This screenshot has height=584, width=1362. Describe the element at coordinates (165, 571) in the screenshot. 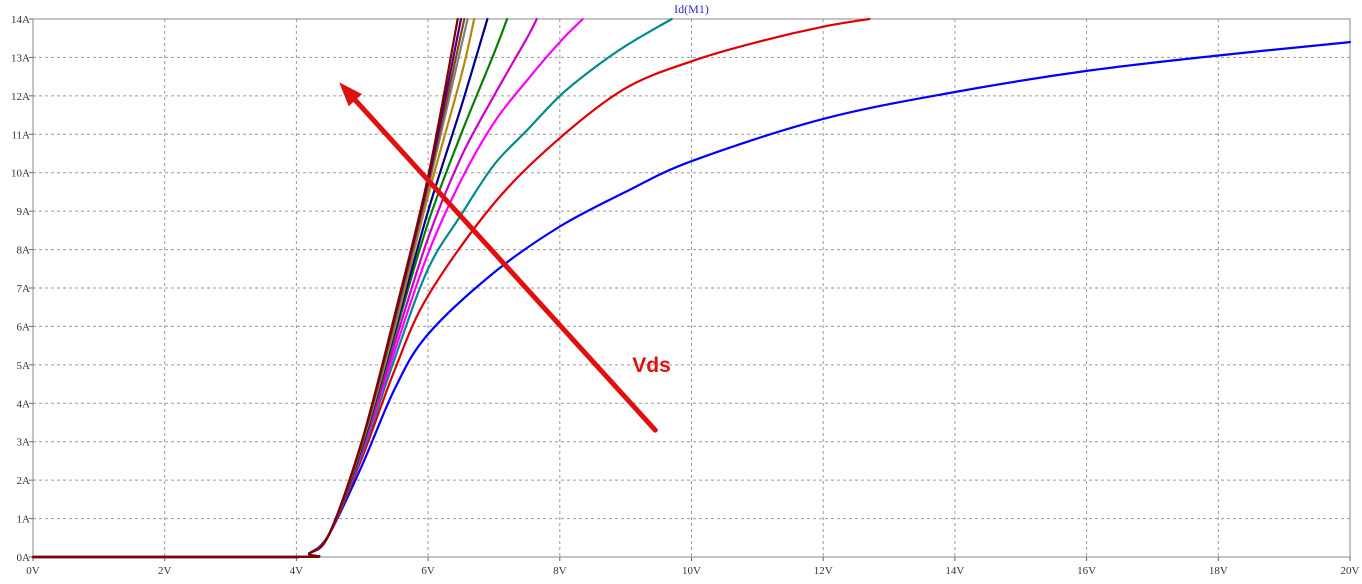

I see `x-tick-label: 2V` at that location.